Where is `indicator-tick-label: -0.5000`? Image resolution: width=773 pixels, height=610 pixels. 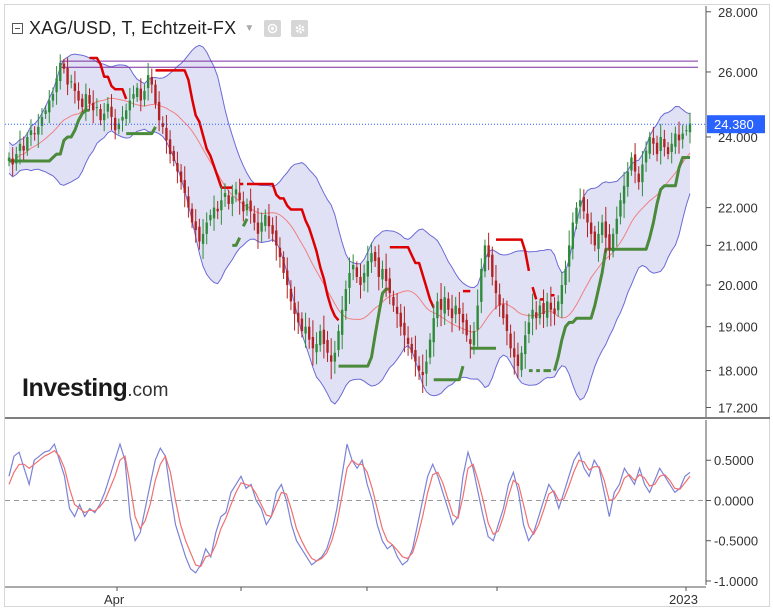
indicator-tick-label: -0.5000 is located at coordinates (736, 541).